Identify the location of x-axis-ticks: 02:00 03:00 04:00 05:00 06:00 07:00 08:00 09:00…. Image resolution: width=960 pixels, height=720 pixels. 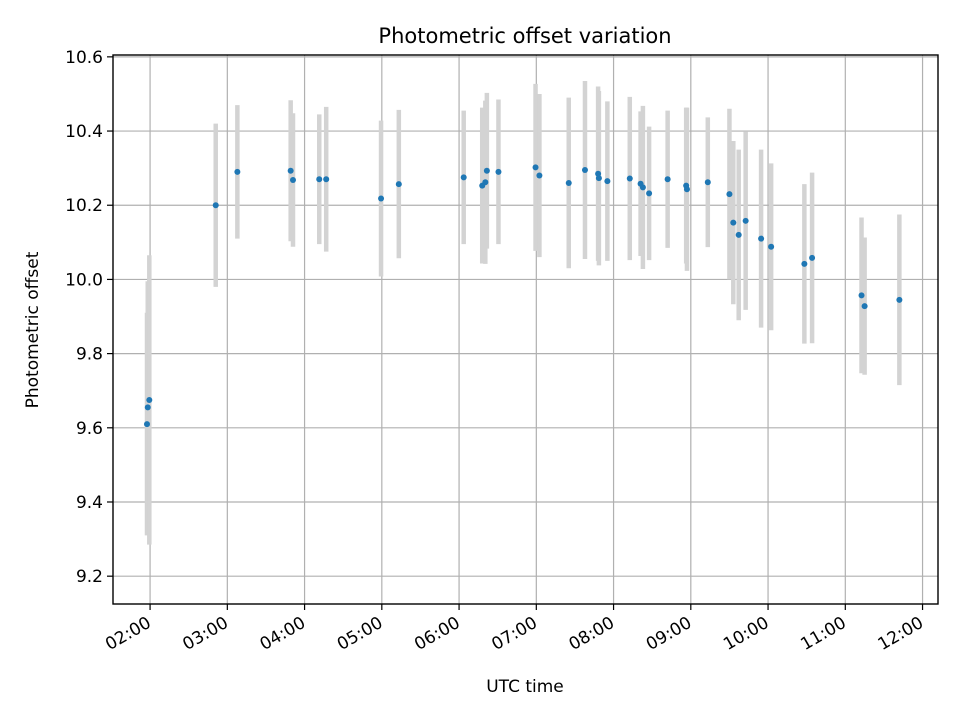
(514, 629).